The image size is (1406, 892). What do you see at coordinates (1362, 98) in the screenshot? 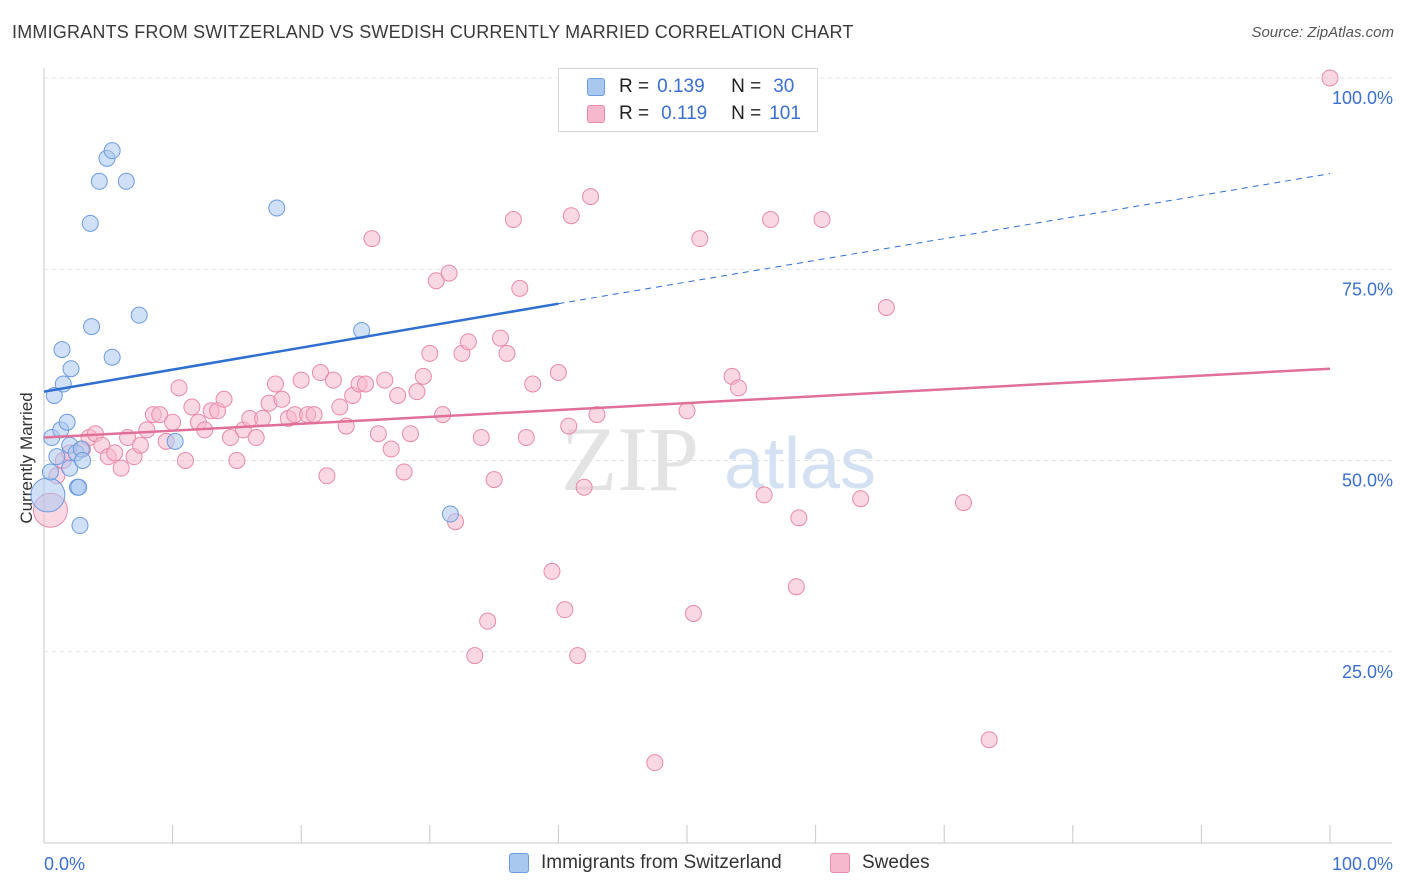
I see `y-tick-label: 100.0%` at bounding box center [1362, 98].